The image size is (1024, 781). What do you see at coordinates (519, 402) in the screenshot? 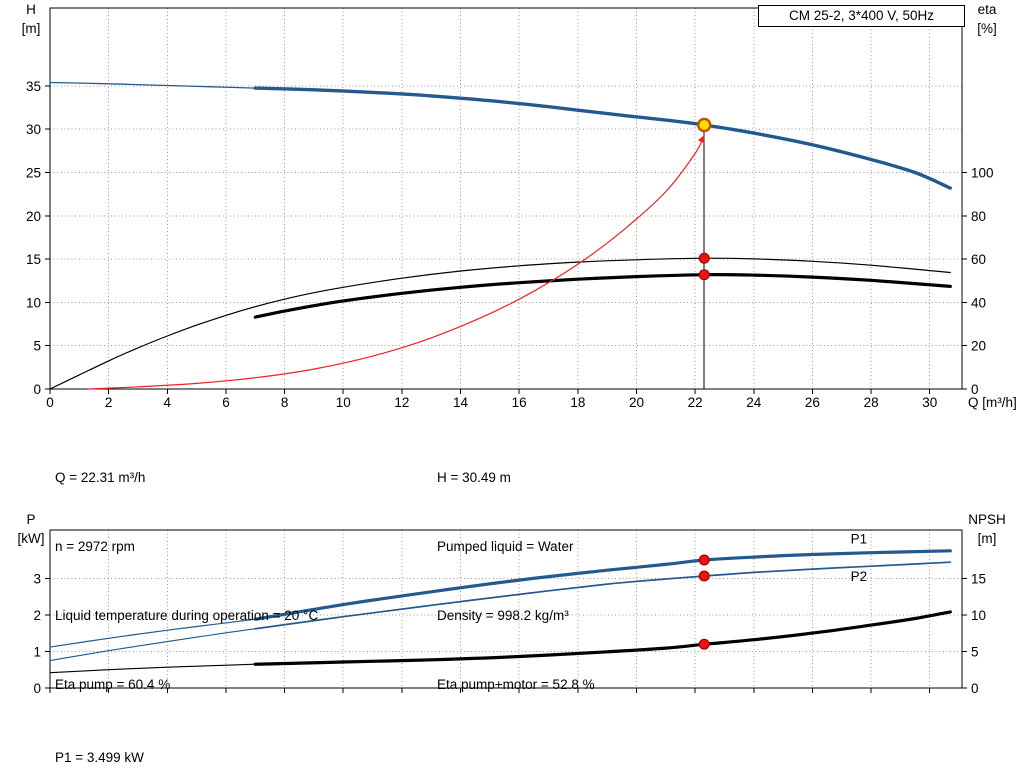
I see `svg-text: 16` at bounding box center [519, 402].